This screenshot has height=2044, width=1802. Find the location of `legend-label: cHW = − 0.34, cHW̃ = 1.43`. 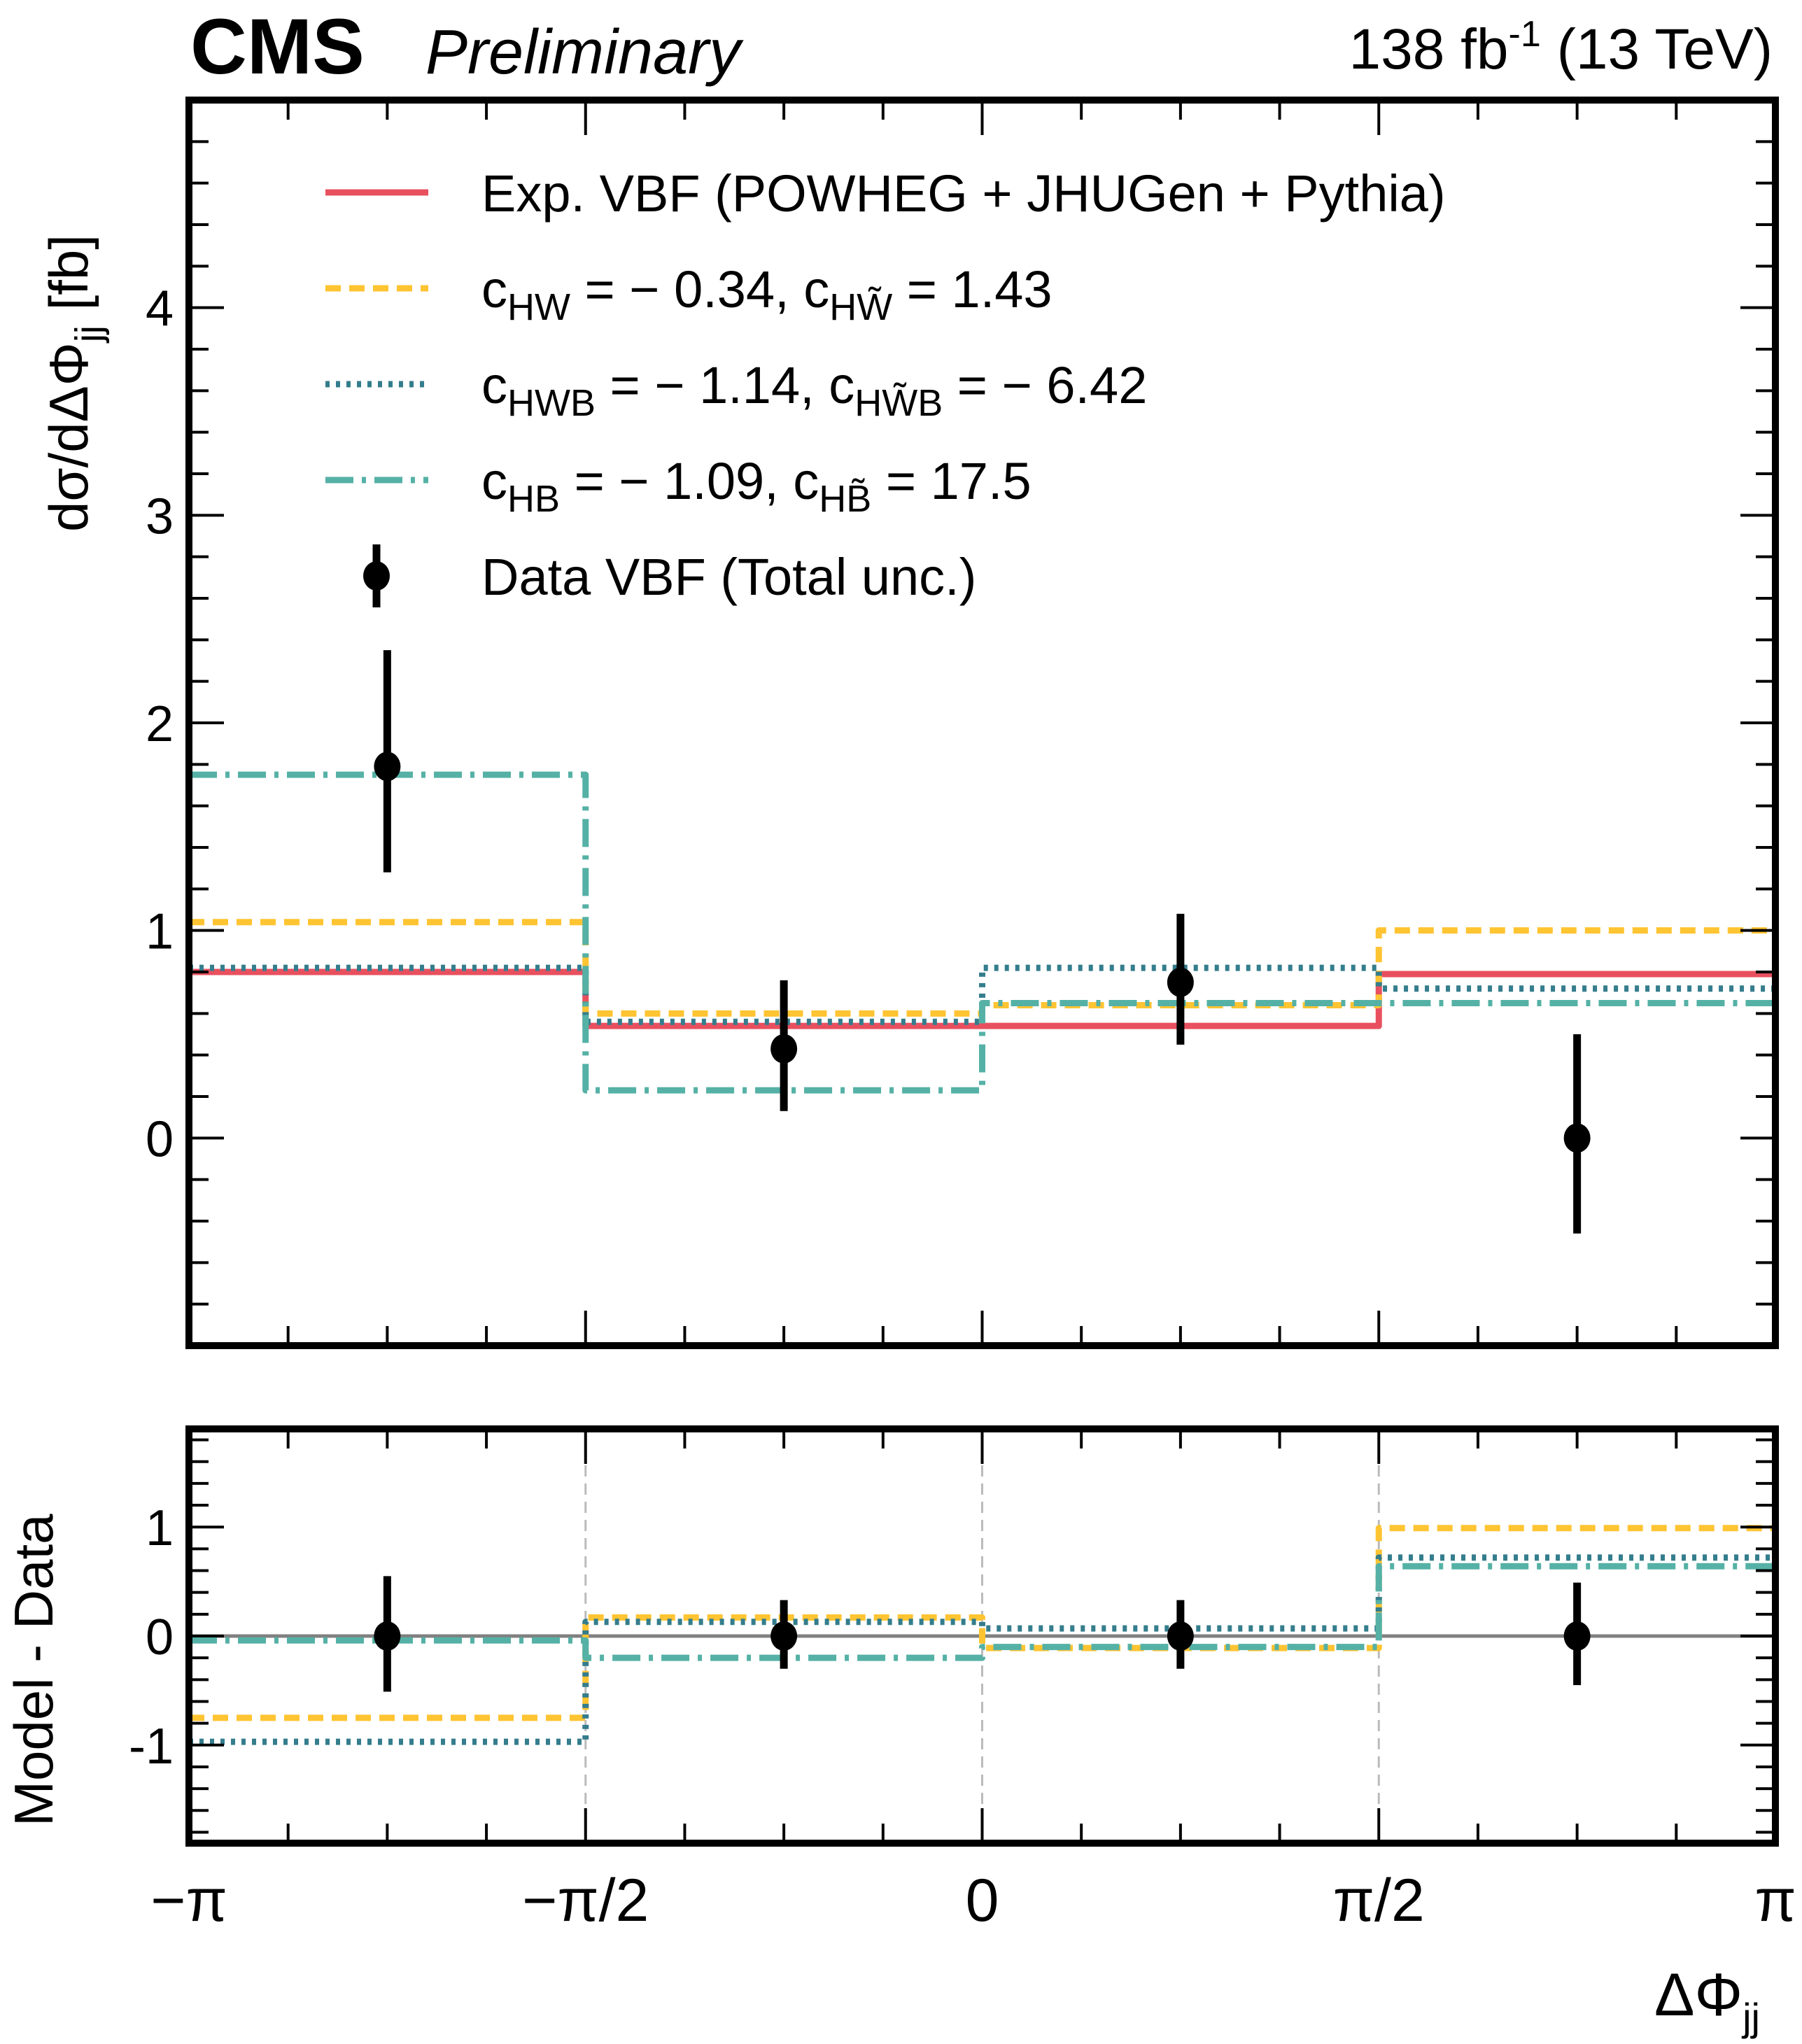

legend-label: cHW = − 0.34, cHW̃ = 1.43 is located at coordinates (767, 294).